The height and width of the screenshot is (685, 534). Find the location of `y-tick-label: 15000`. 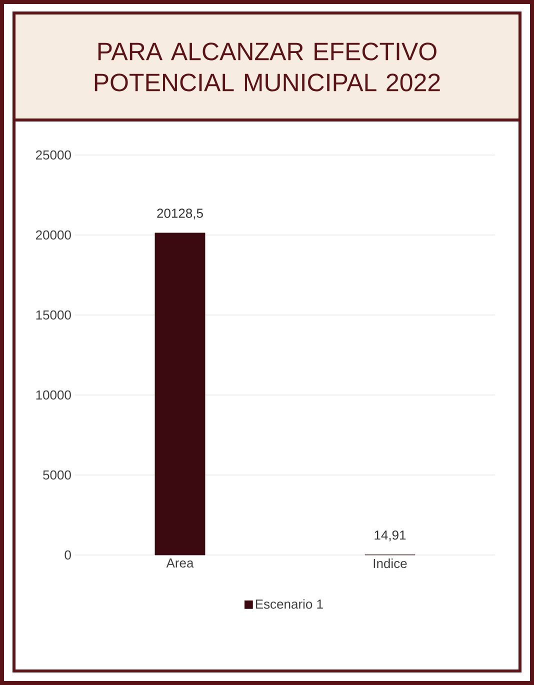

y-tick-label: 15000 is located at coordinates (53, 315).